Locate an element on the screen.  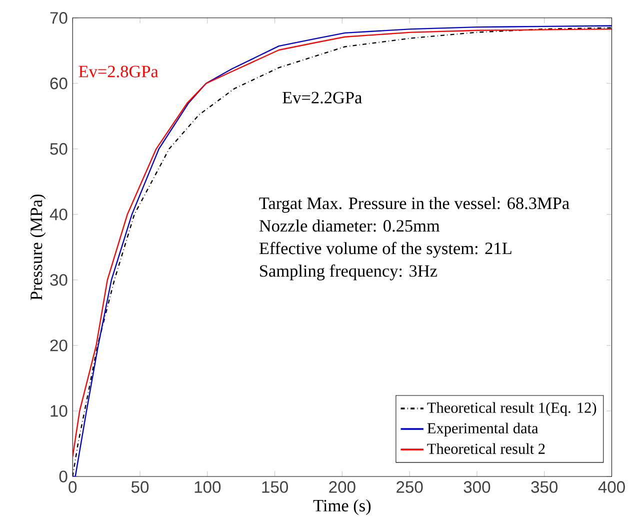
legend-label: Theoretical result 1(Eq. 12) is located at coordinates (511, 409).